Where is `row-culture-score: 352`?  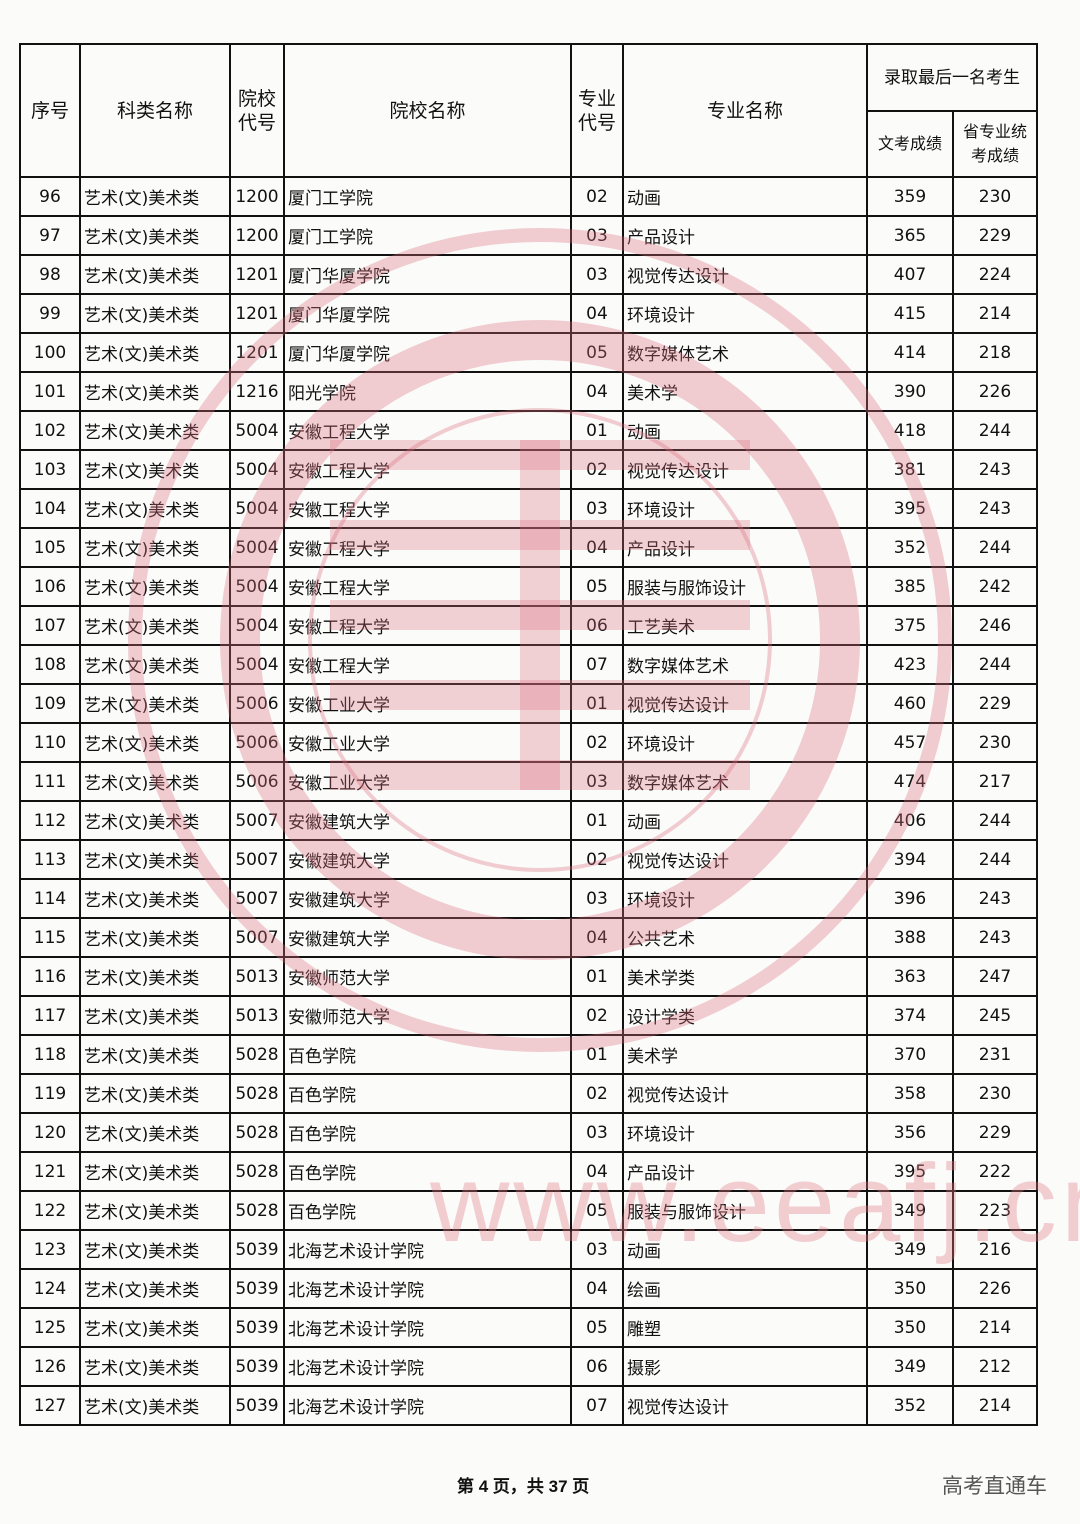
row-culture-score: 352 is located at coordinates (910, 1405).